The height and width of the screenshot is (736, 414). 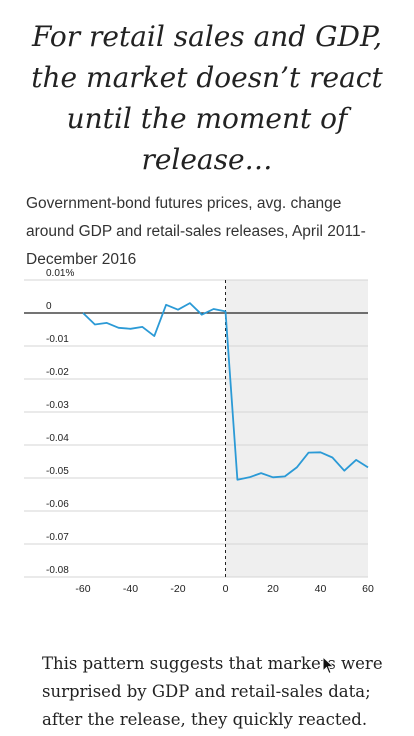 I want to click on x-tick-label: 40, so click(x=321, y=589).